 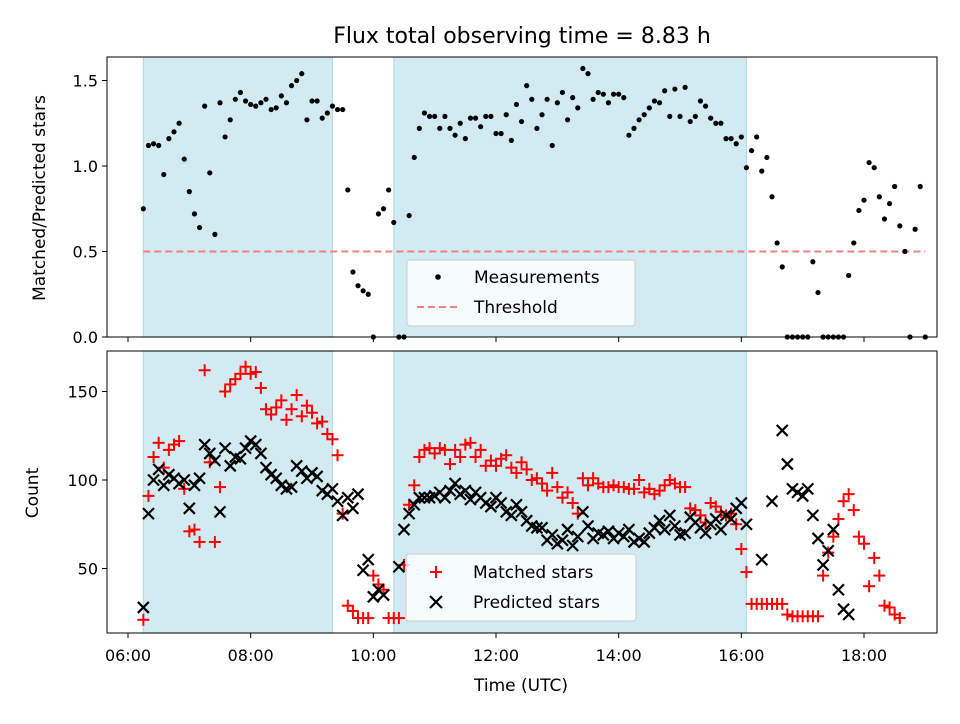 What do you see at coordinates (536, 603) in the screenshot?
I see `legend-label-predicted: Predicted stars` at bounding box center [536, 603].